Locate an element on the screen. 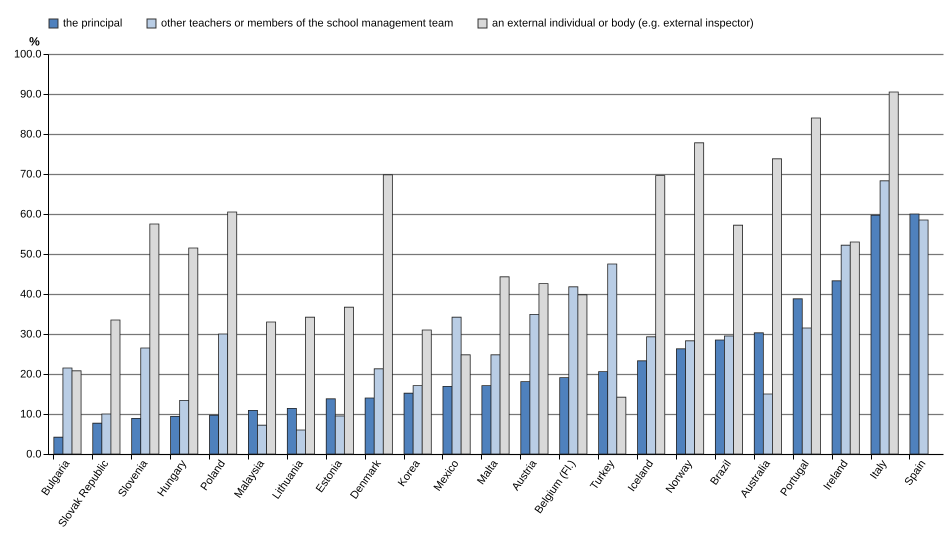 This screenshot has width=947, height=549. y-tick-label: 50.0 is located at coordinates (31, 254).